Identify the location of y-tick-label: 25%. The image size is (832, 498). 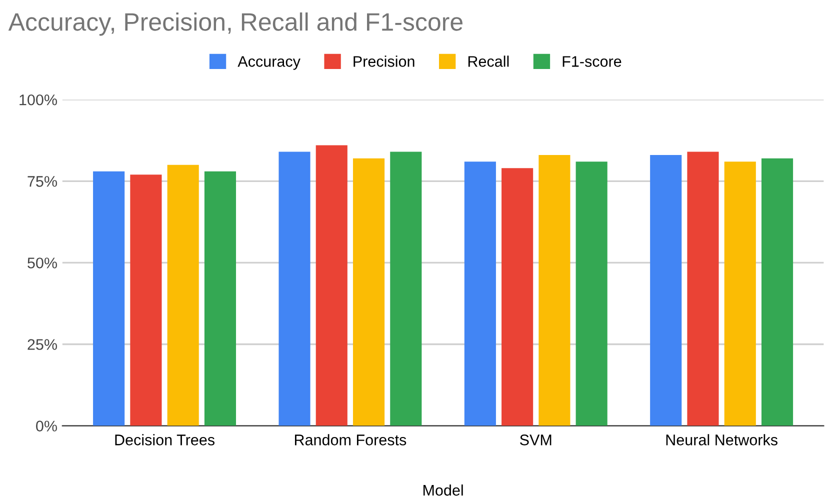
(42, 344).